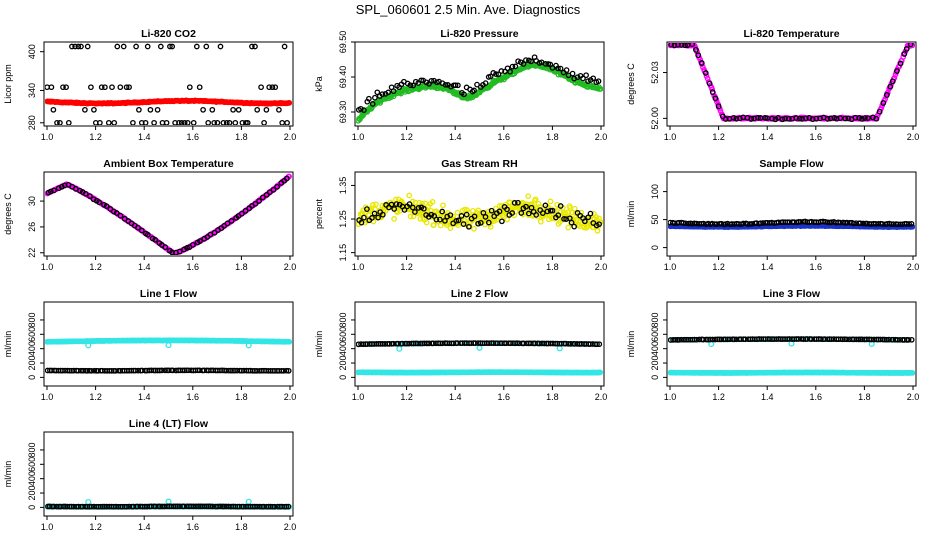 This screenshot has width=936, height=540. What do you see at coordinates (95, 267) in the screenshot?
I see `x-tick-label: 1.2` at bounding box center [95, 267].